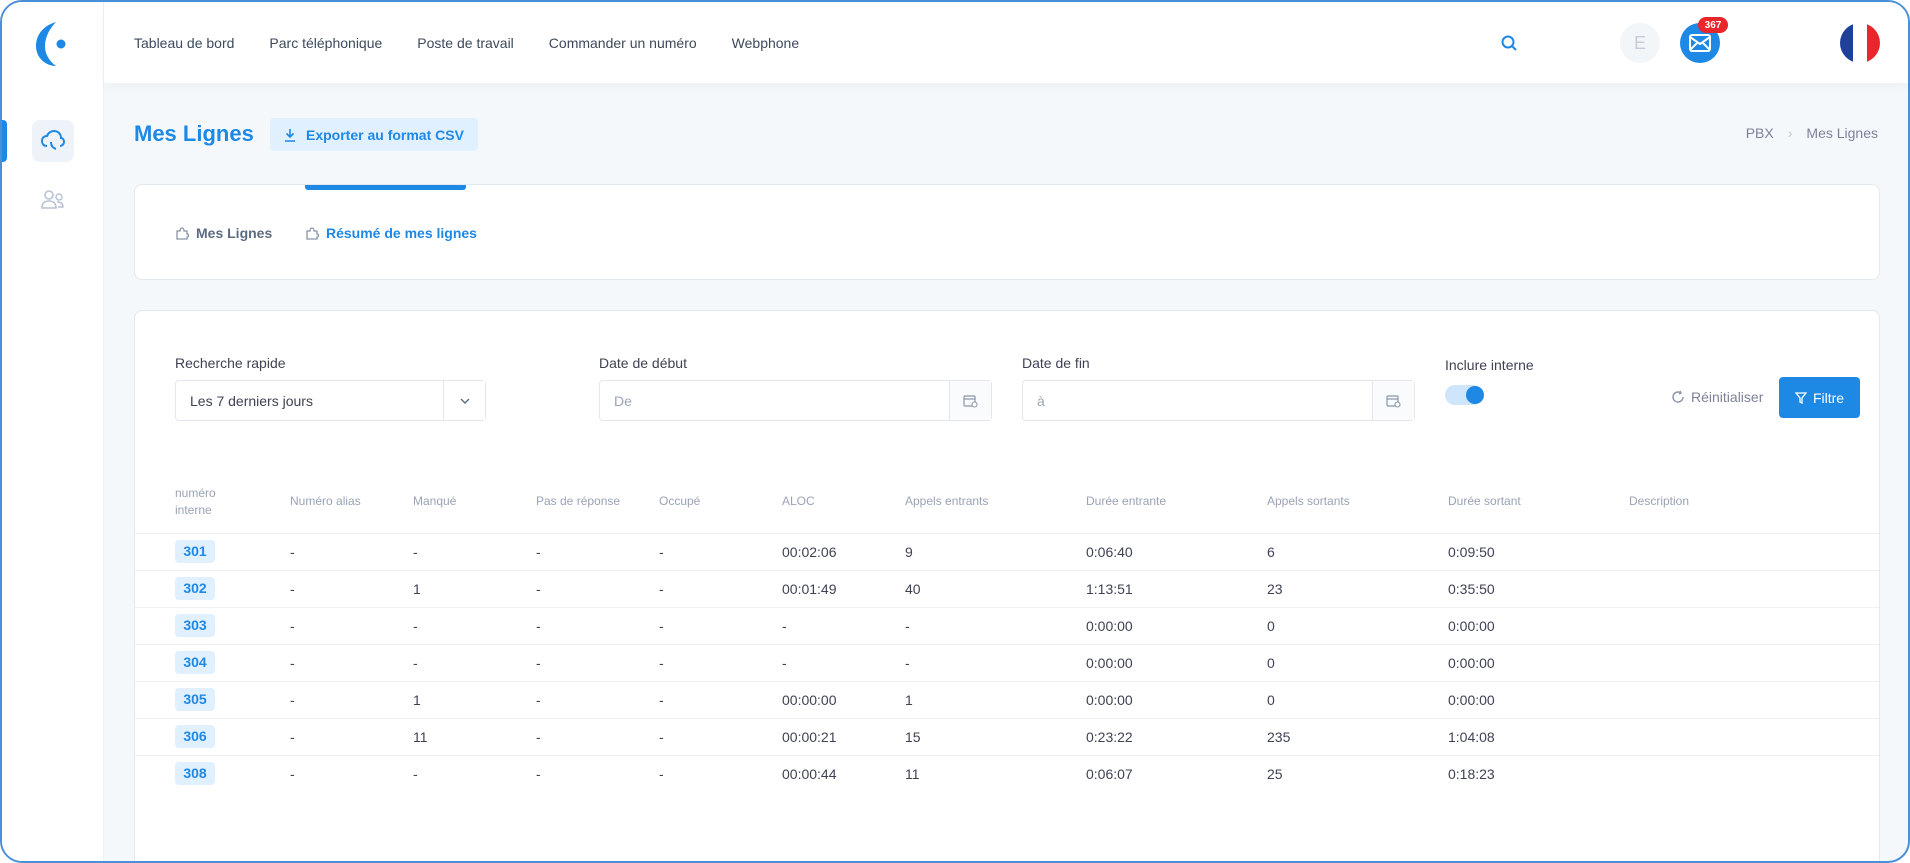 This screenshot has height=863, width=1910. I want to click on table-row: 303- - - - - -0:00:00 0 0:00:00, so click(1007, 625).